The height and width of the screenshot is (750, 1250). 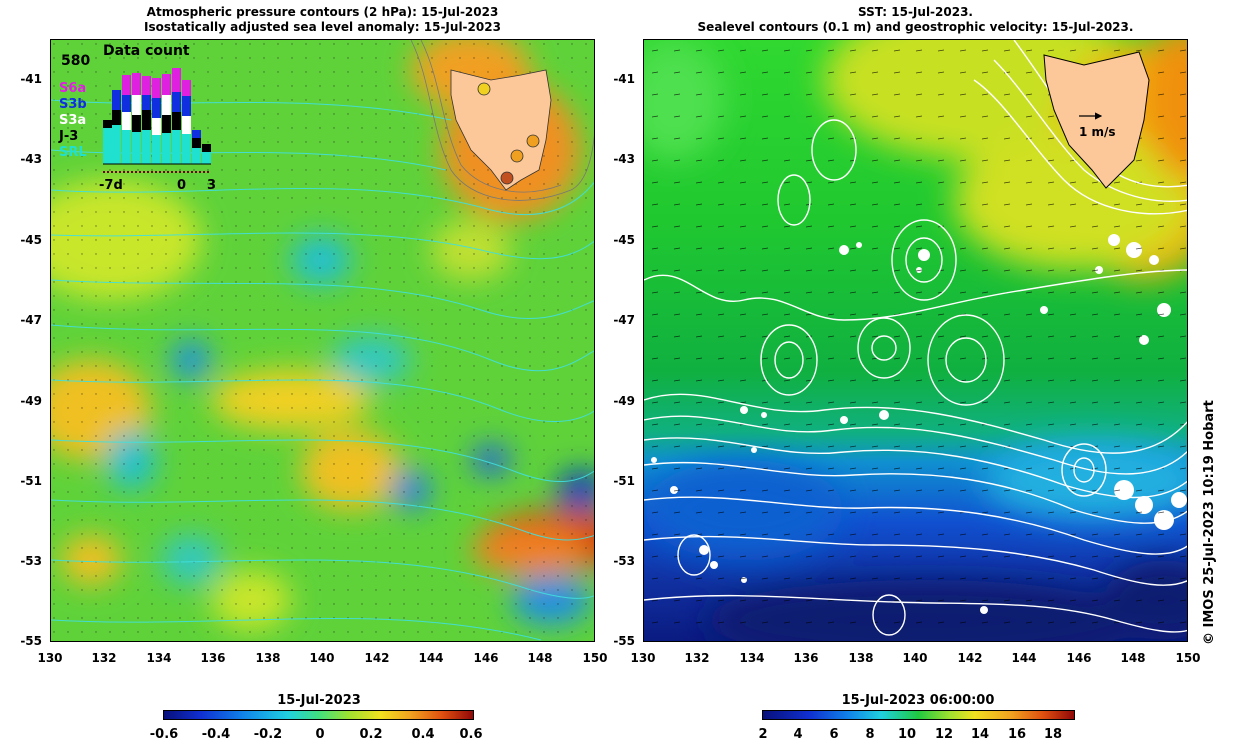 What do you see at coordinates (624, 561) in the screenshot?
I see `right-y-tick-53: -53` at bounding box center [624, 561].